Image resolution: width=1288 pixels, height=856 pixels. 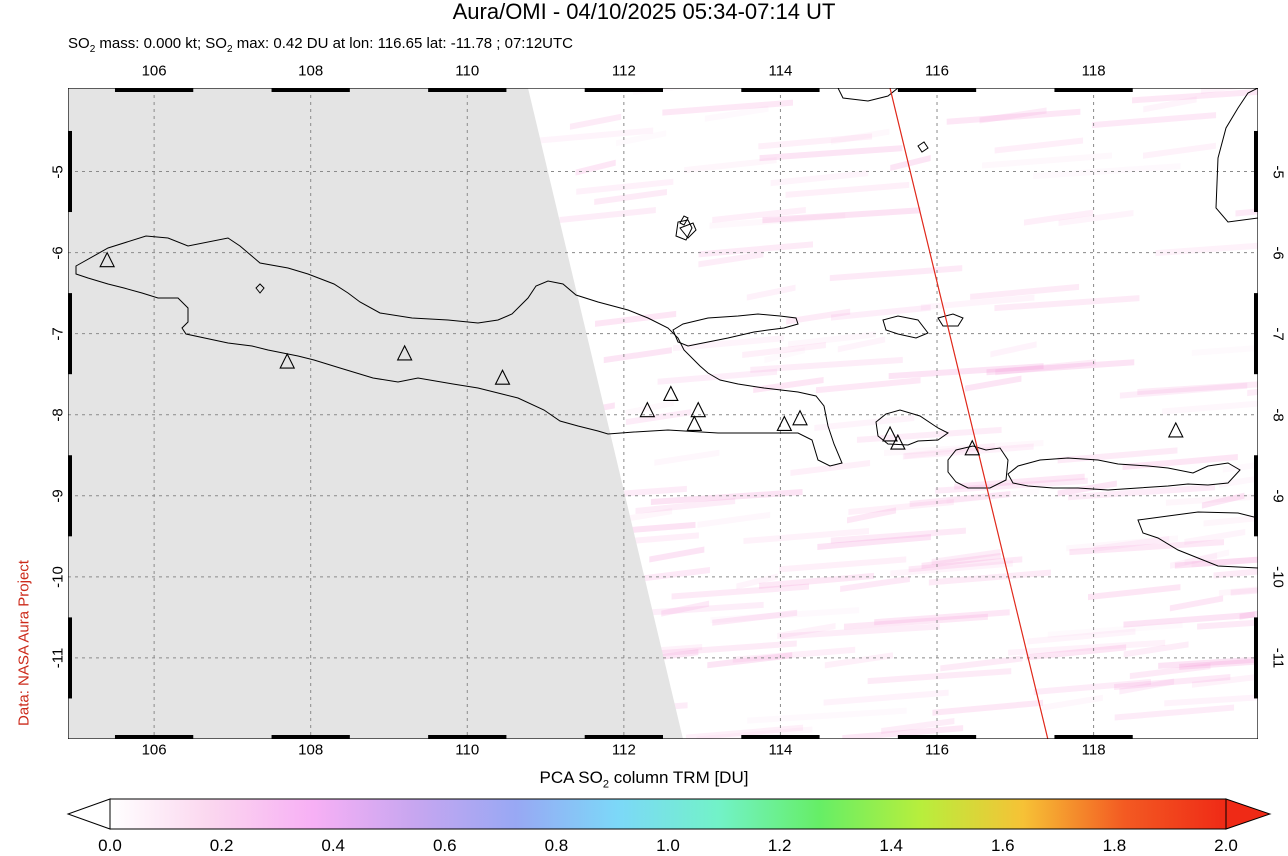 I want to click on chart-title: Aura/OMI - 04/10/2025 05:34-07:14 UT, so click(x=644, y=12).